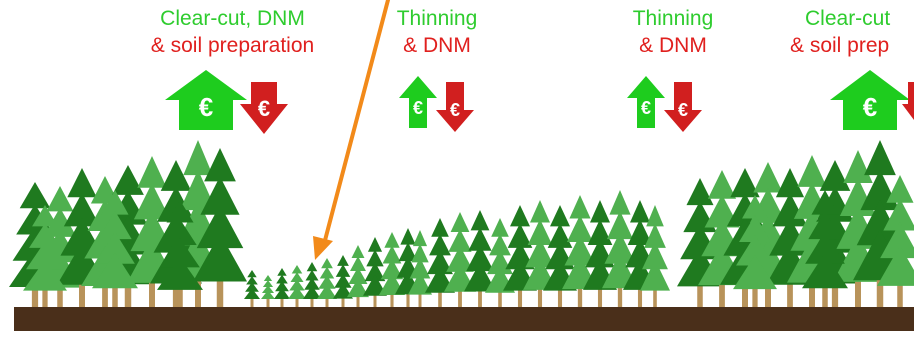 The width and height of the screenshot is (914, 338). Describe the element at coordinates (232, 18) in the screenshot. I see `clear-cut-line1: Clear-cut, DNM` at that location.